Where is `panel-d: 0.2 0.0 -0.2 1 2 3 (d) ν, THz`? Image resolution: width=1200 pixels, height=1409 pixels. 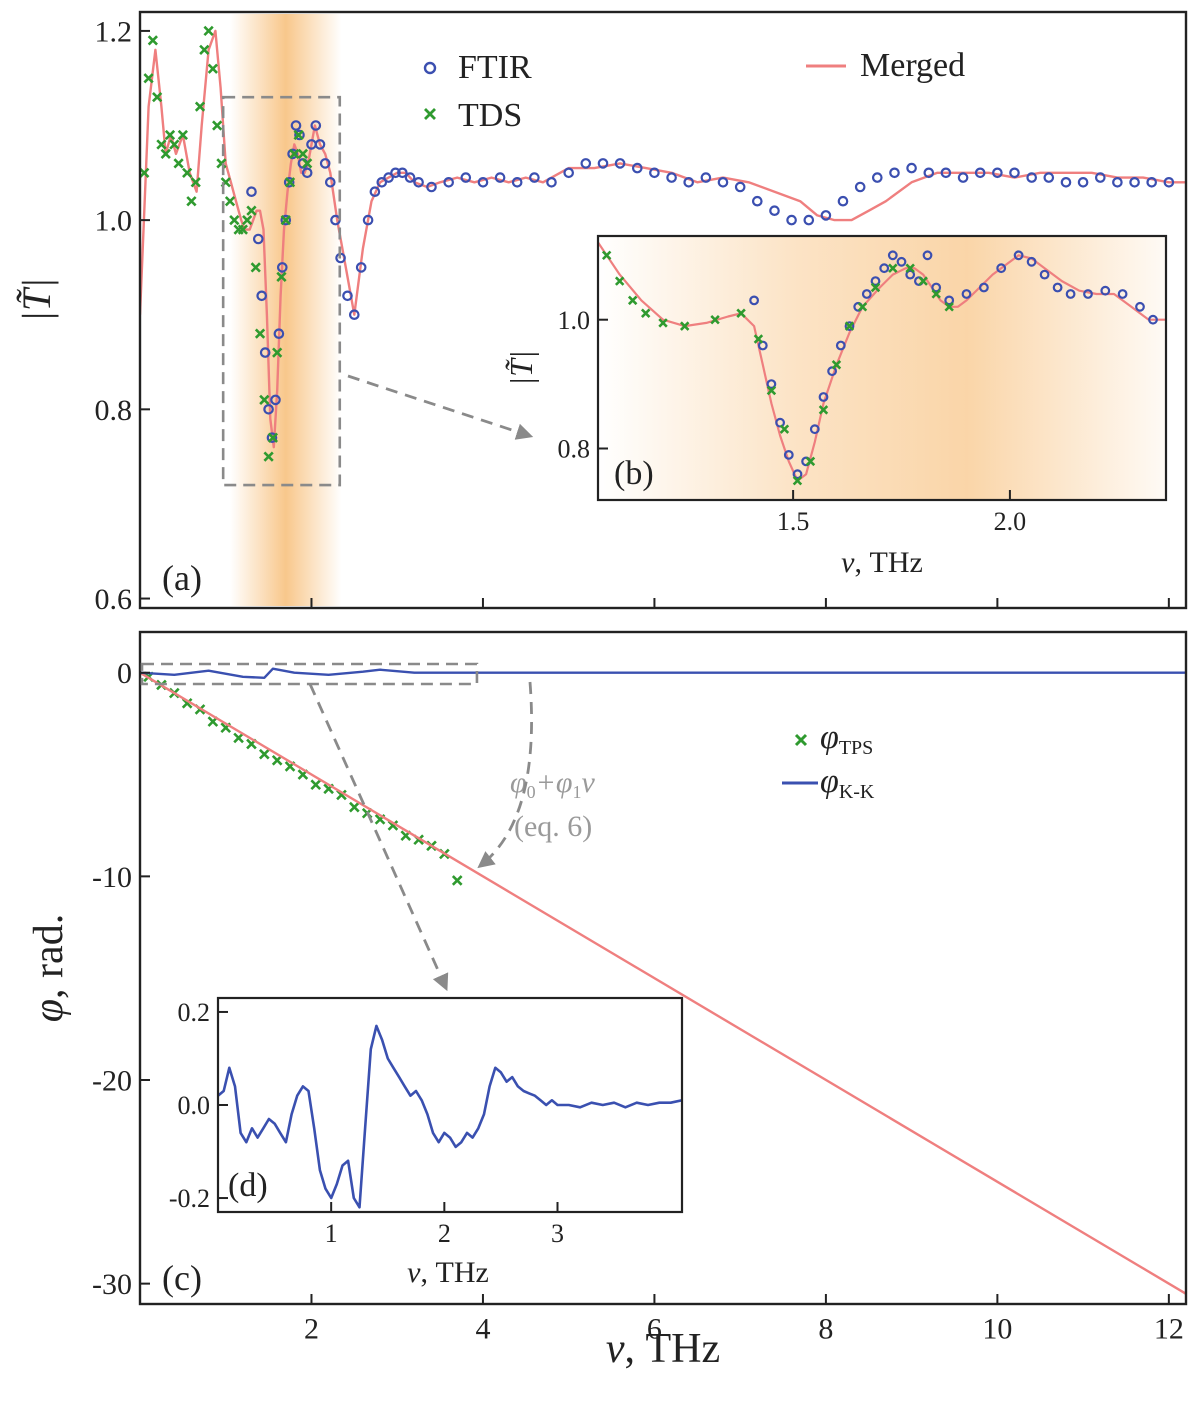 panel-d: 0.2 0.0 -0.2 1 2 3 (d) ν, THz is located at coordinates (426, 1142).